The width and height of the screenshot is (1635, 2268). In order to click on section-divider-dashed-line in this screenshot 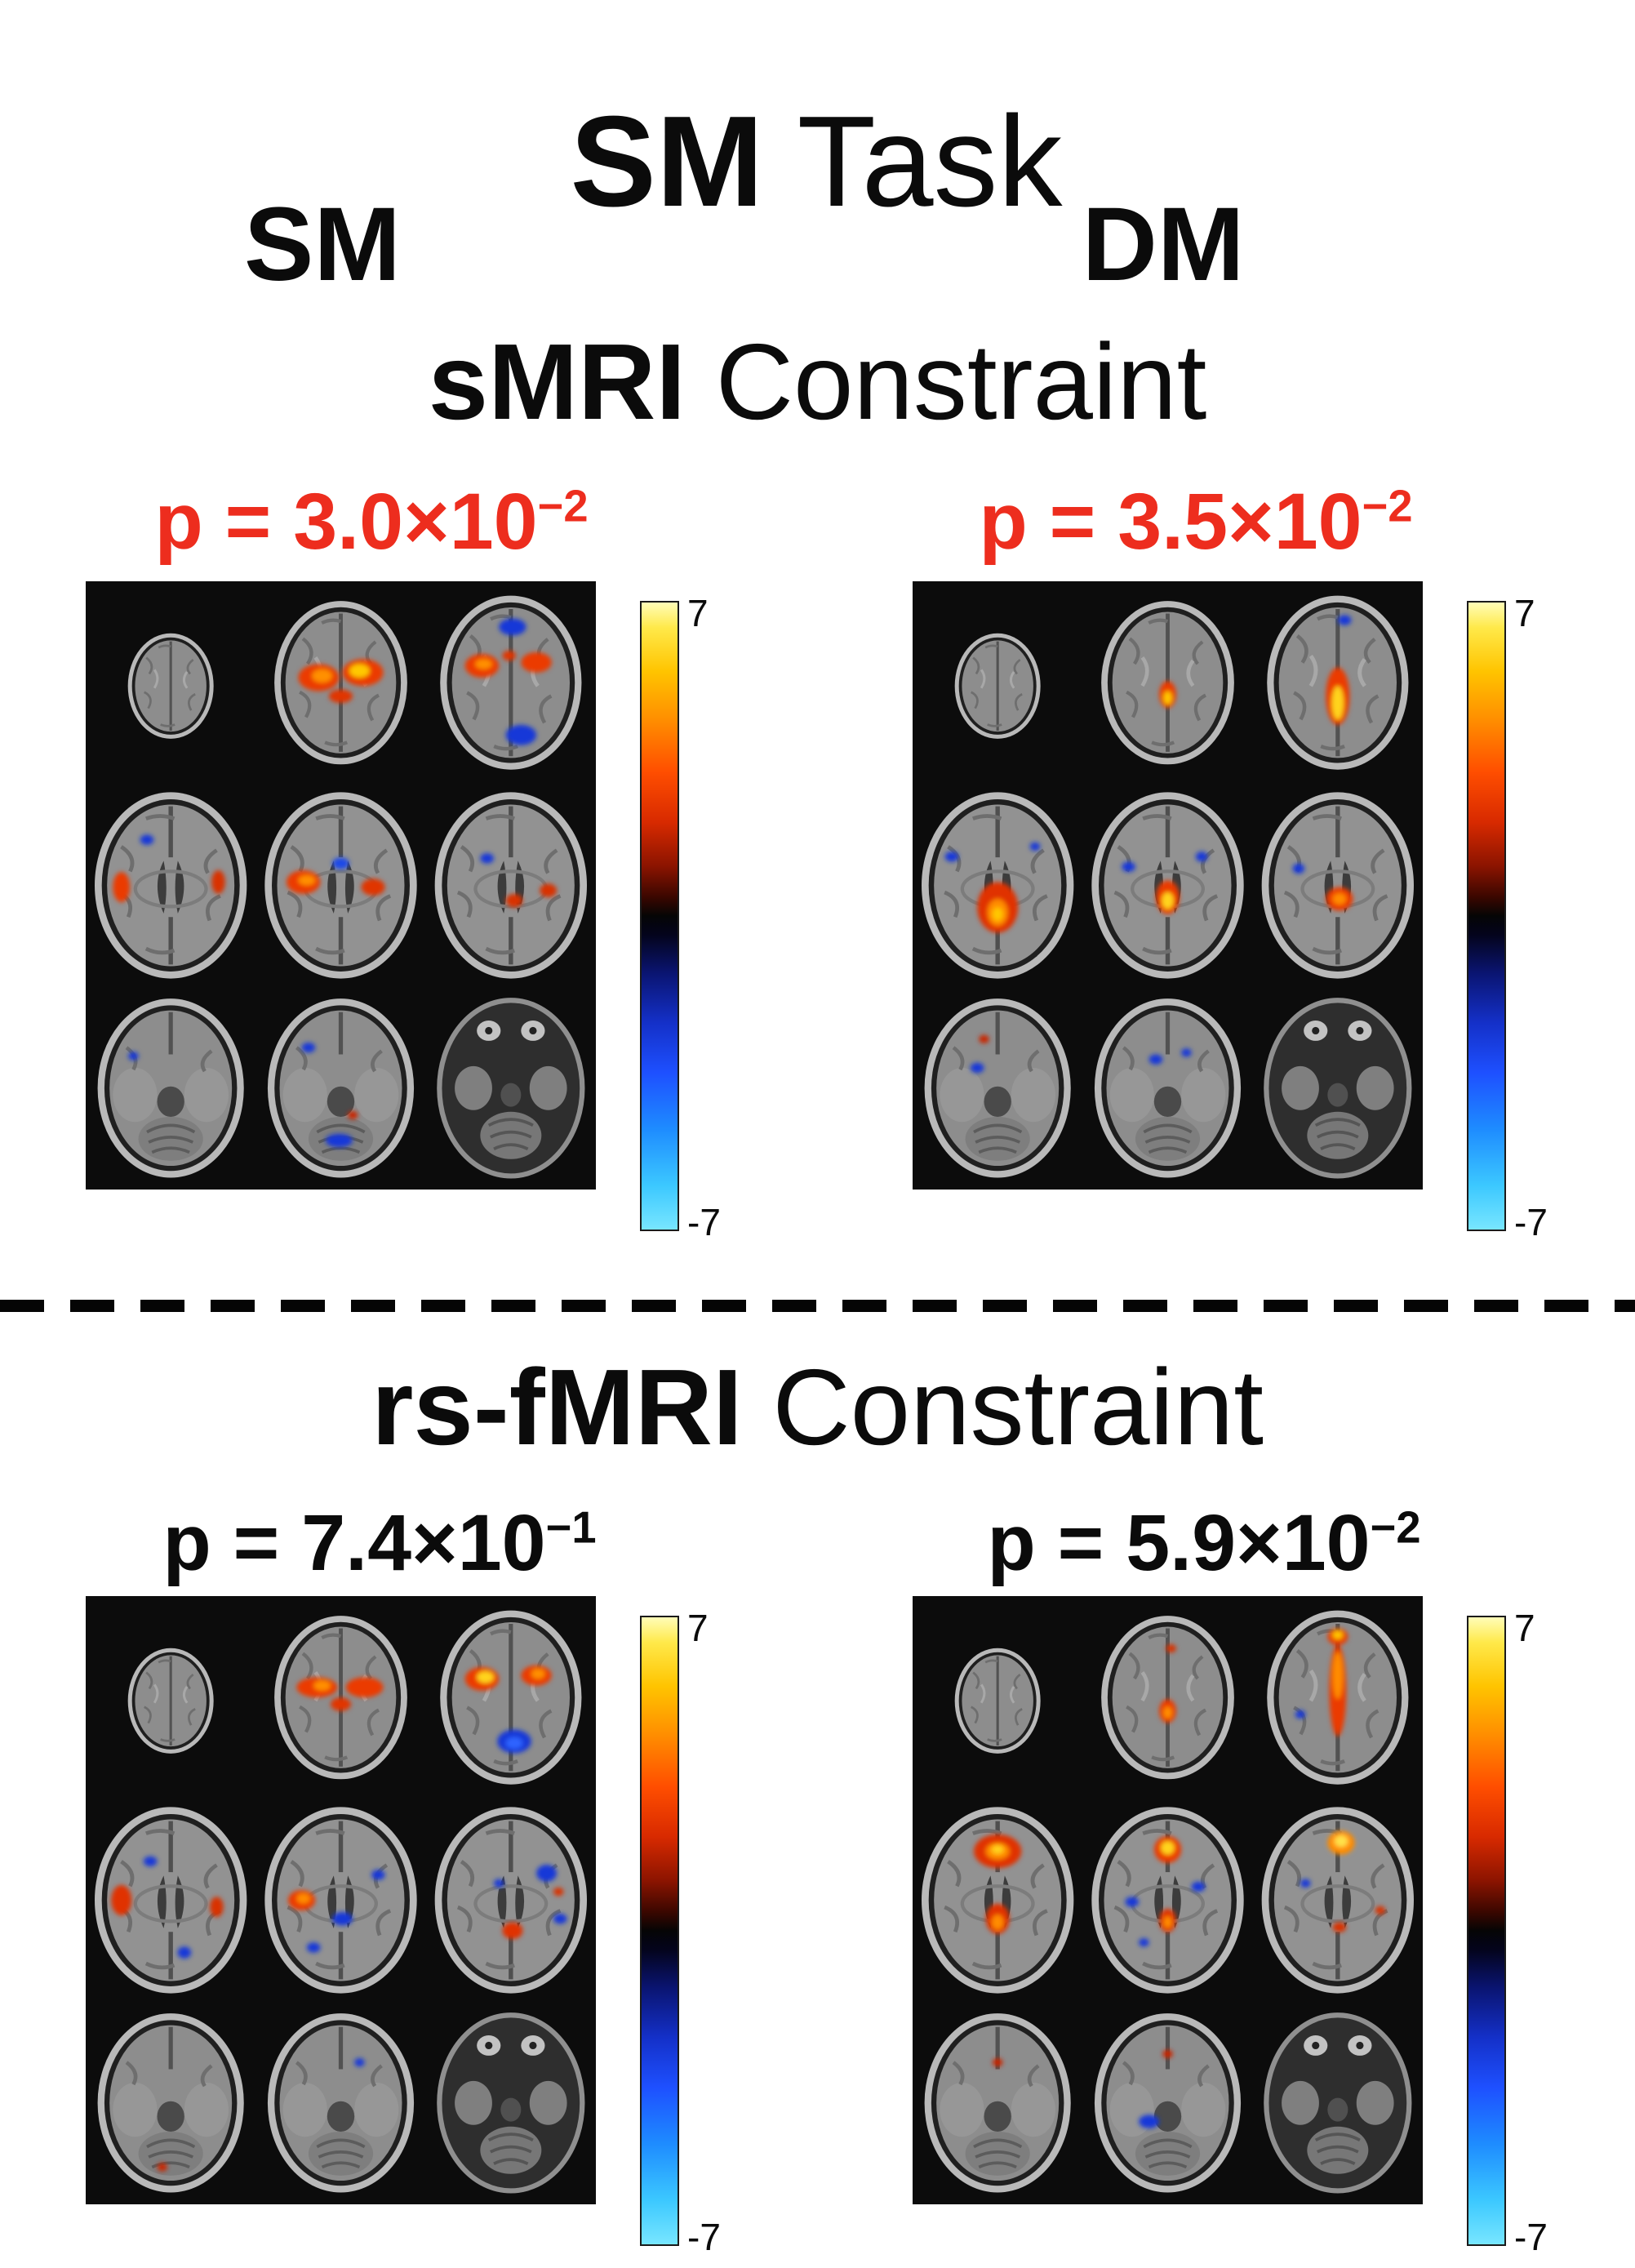, I will do `click(818, 1306)`.